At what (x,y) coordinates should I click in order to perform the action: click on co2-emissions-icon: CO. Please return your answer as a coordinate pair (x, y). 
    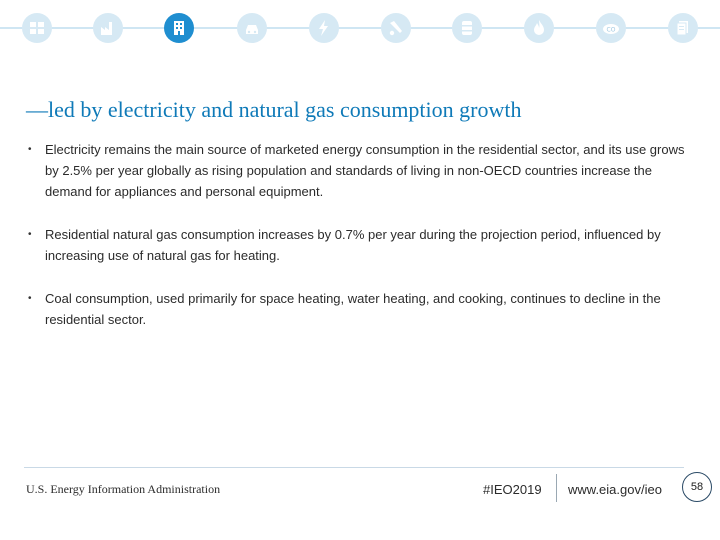
    Looking at the image, I should click on (611, 28).